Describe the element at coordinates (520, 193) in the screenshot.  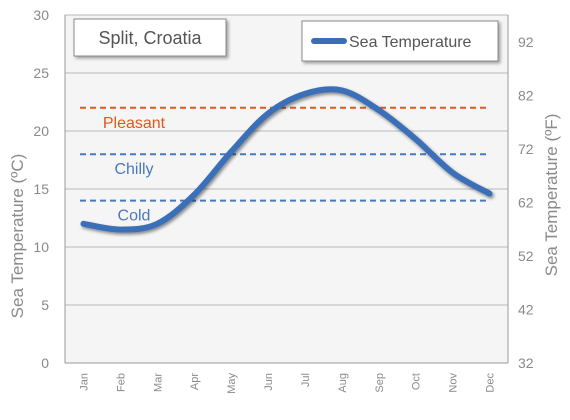
I see `right-y-axis: 32 42 52 62 72 82 92` at that location.